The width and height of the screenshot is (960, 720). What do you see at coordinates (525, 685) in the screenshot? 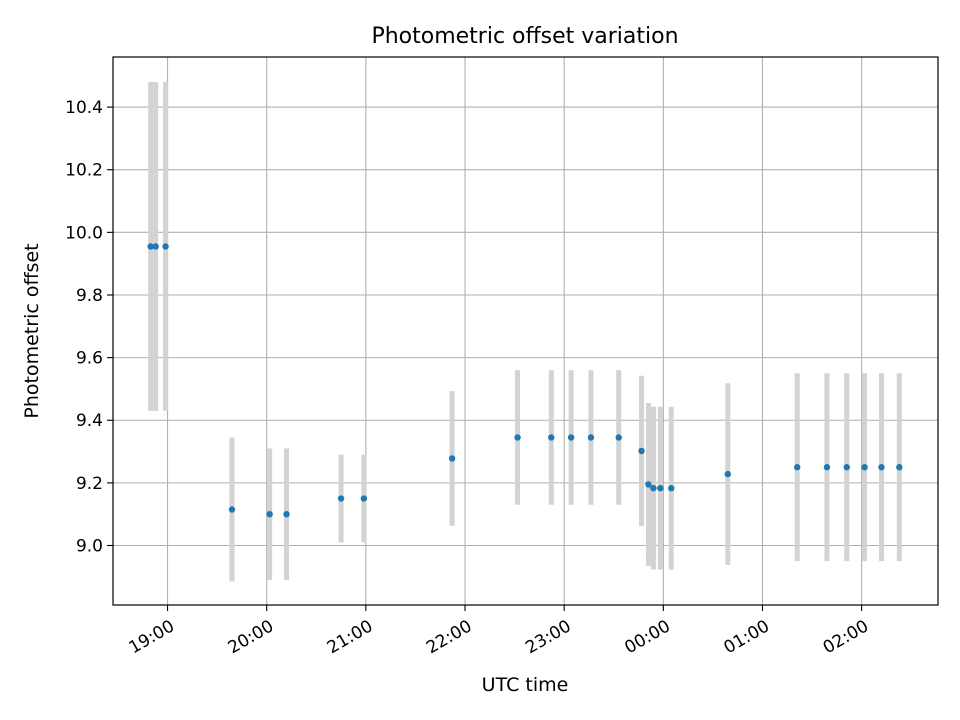
I see `x-axis-label: UTC time` at bounding box center [525, 685].